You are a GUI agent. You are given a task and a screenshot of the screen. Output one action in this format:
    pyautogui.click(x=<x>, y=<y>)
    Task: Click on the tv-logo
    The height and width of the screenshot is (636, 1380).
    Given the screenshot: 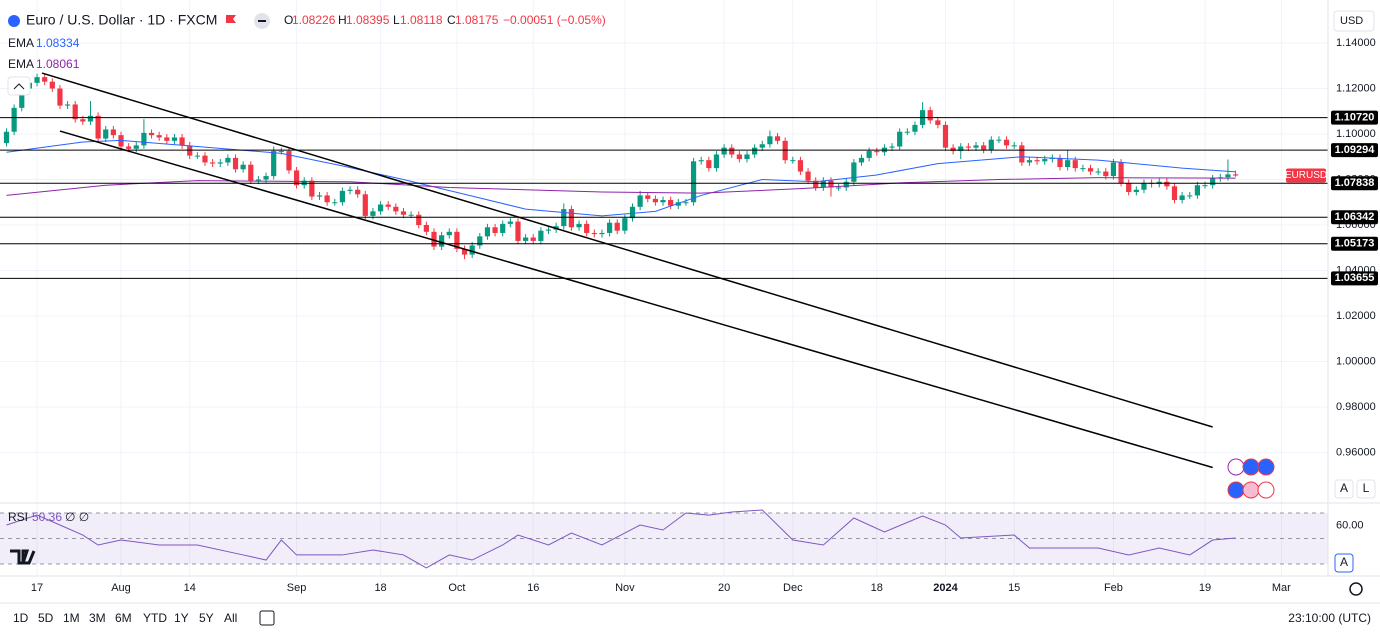 What is the action you would take?
    pyautogui.click(x=23, y=557)
    